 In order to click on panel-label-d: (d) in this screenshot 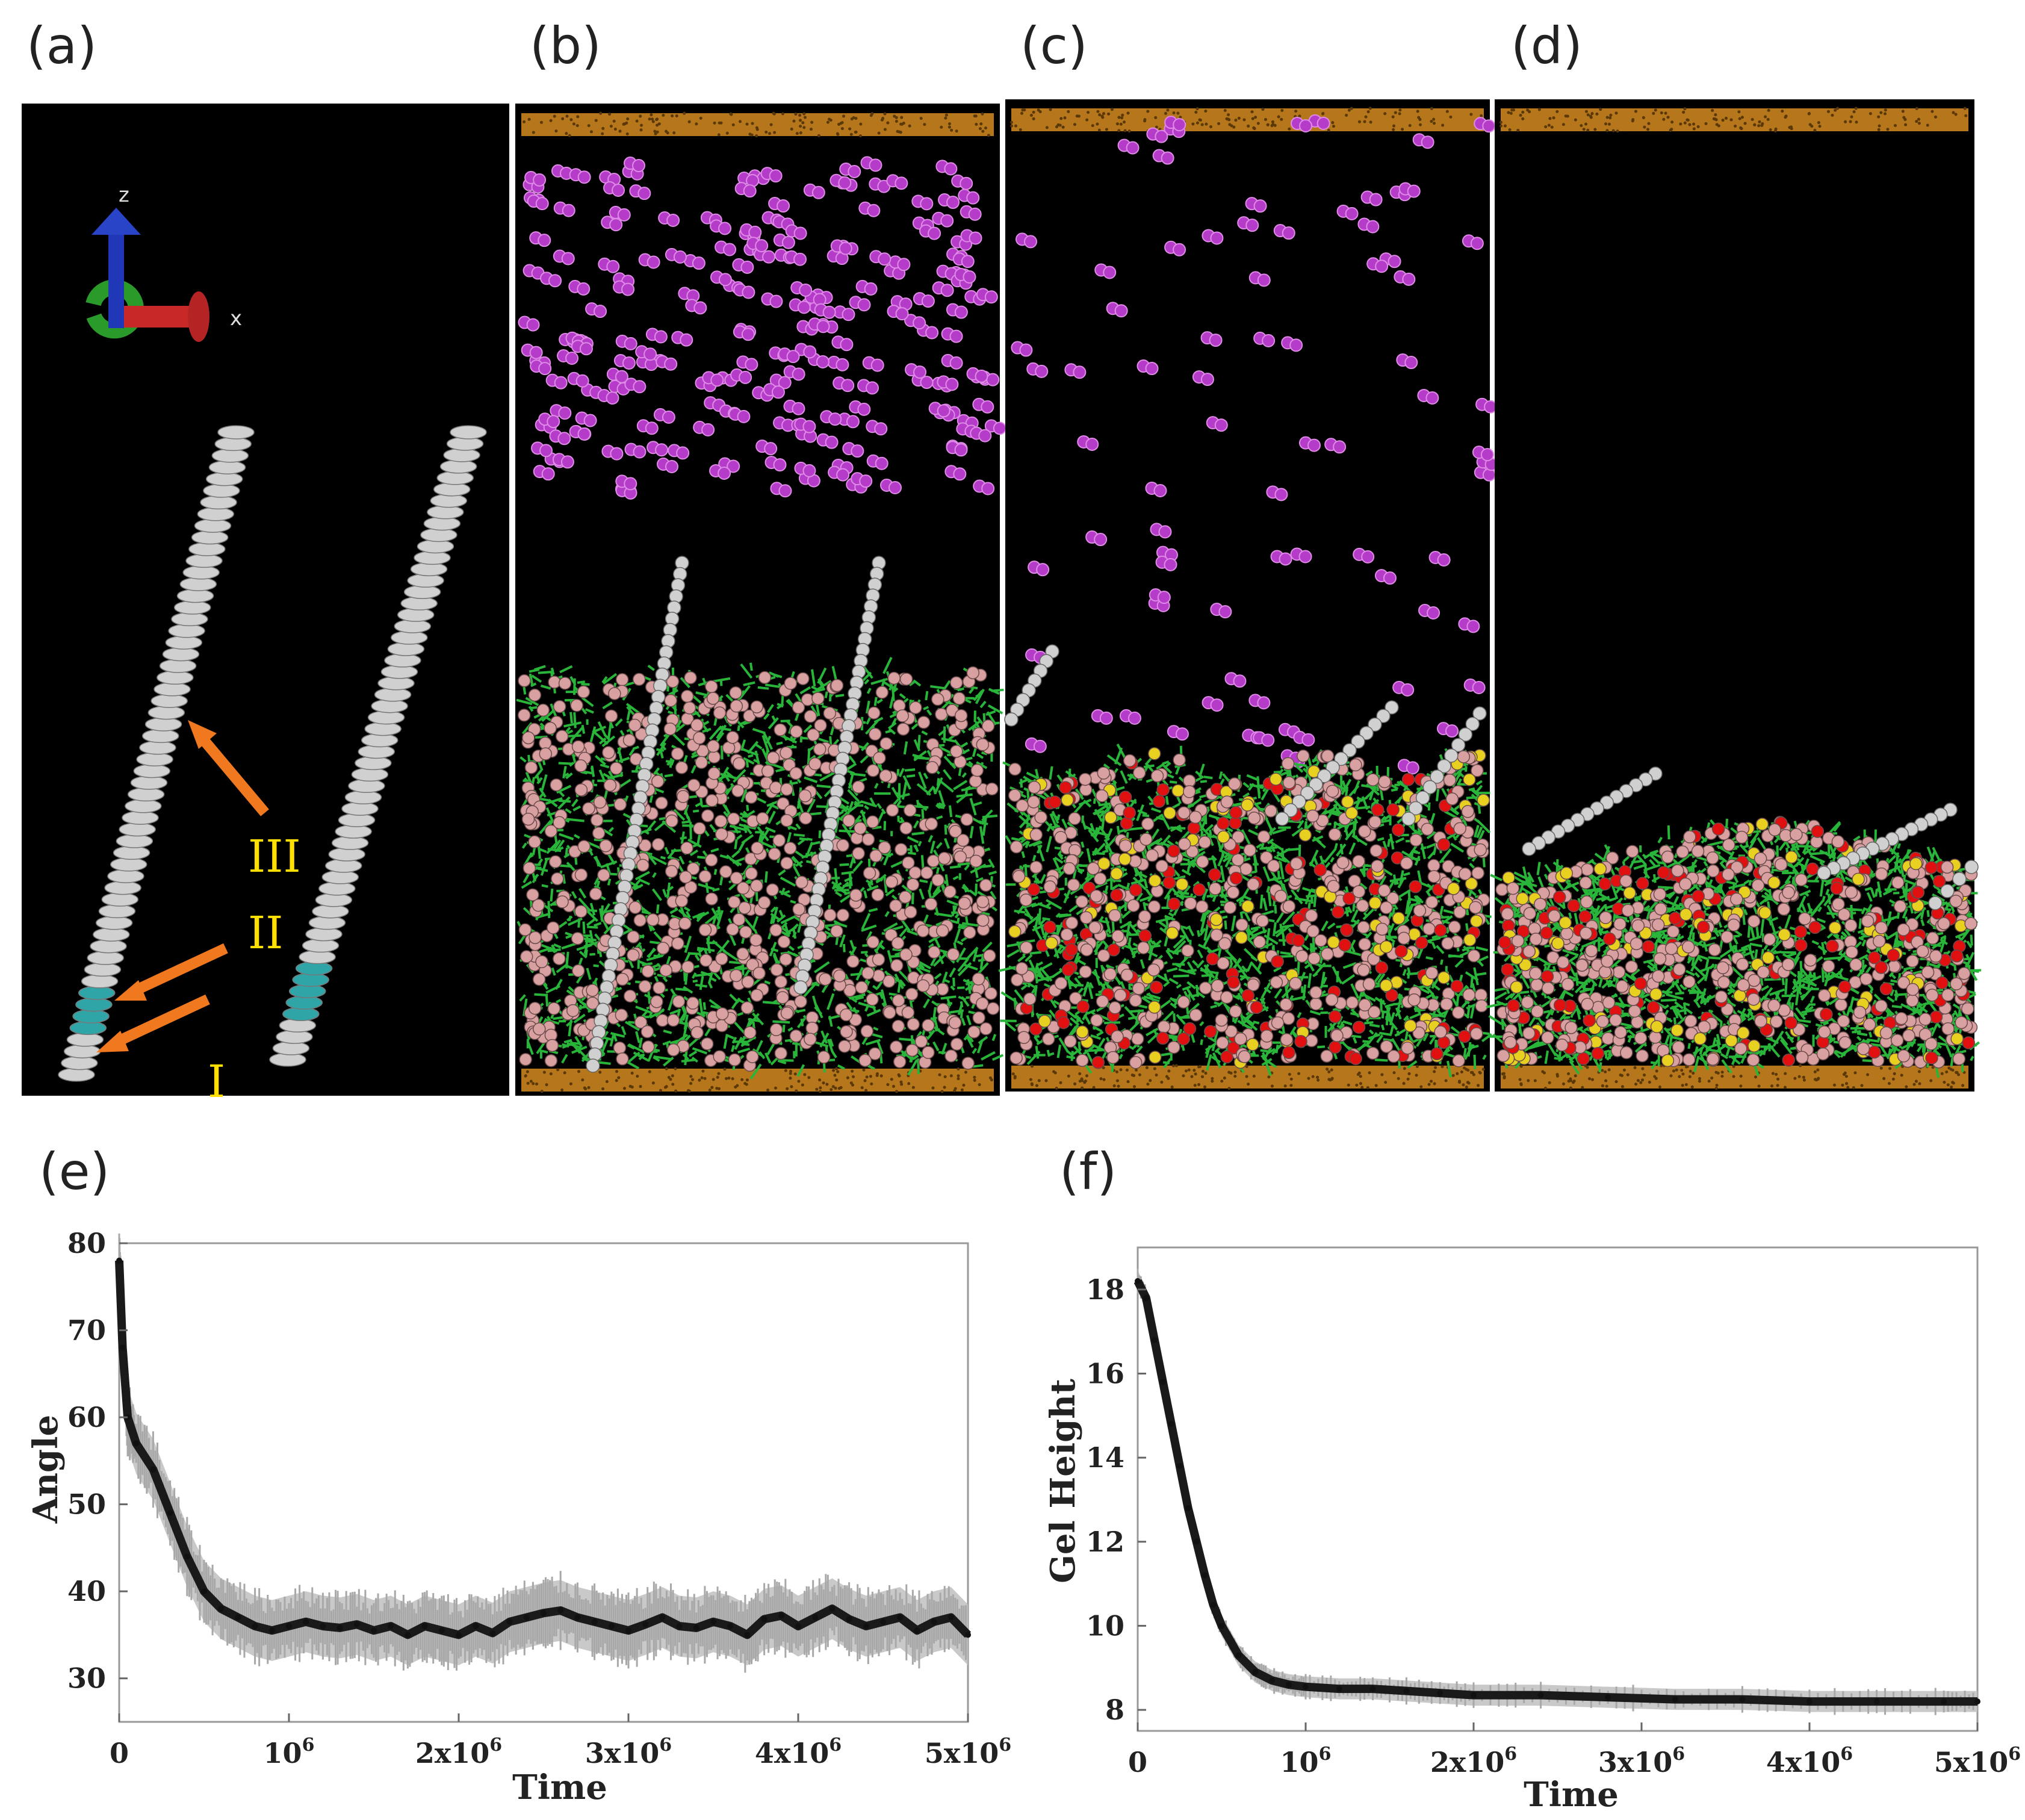, I will do `click(1547, 45)`.